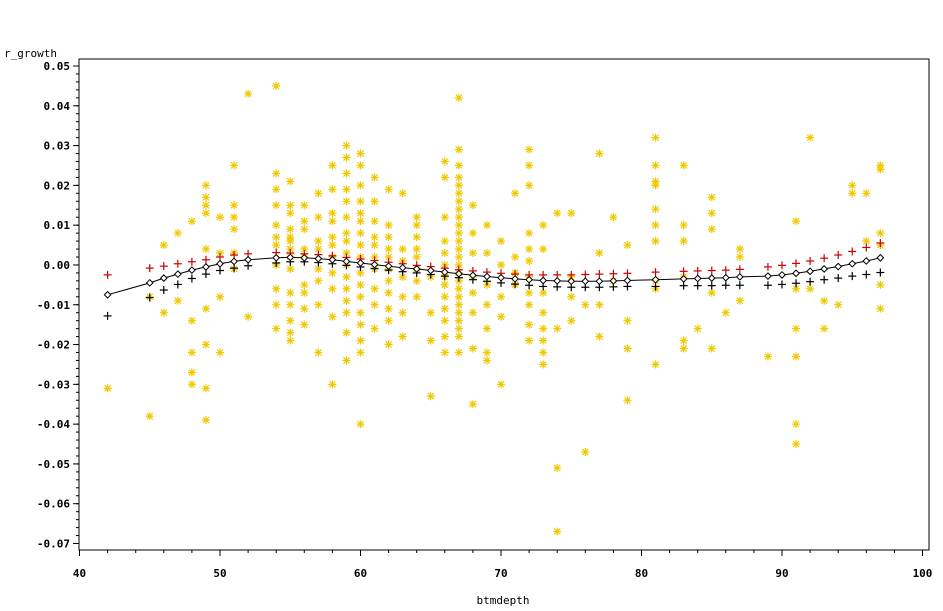 Image resolution: width=943 pixels, height=611 pixels. What do you see at coordinates (53, 464) in the screenshot?
I see `y-tick-label: -0.05` at bounding box center [53, 464].